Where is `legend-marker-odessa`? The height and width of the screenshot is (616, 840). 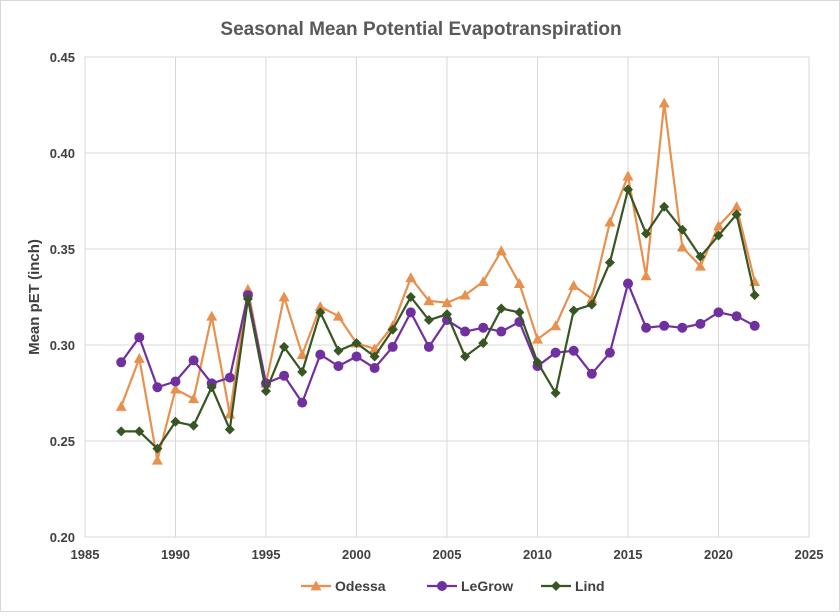 legend-marker-odessa is located at coordinates (316, 585).